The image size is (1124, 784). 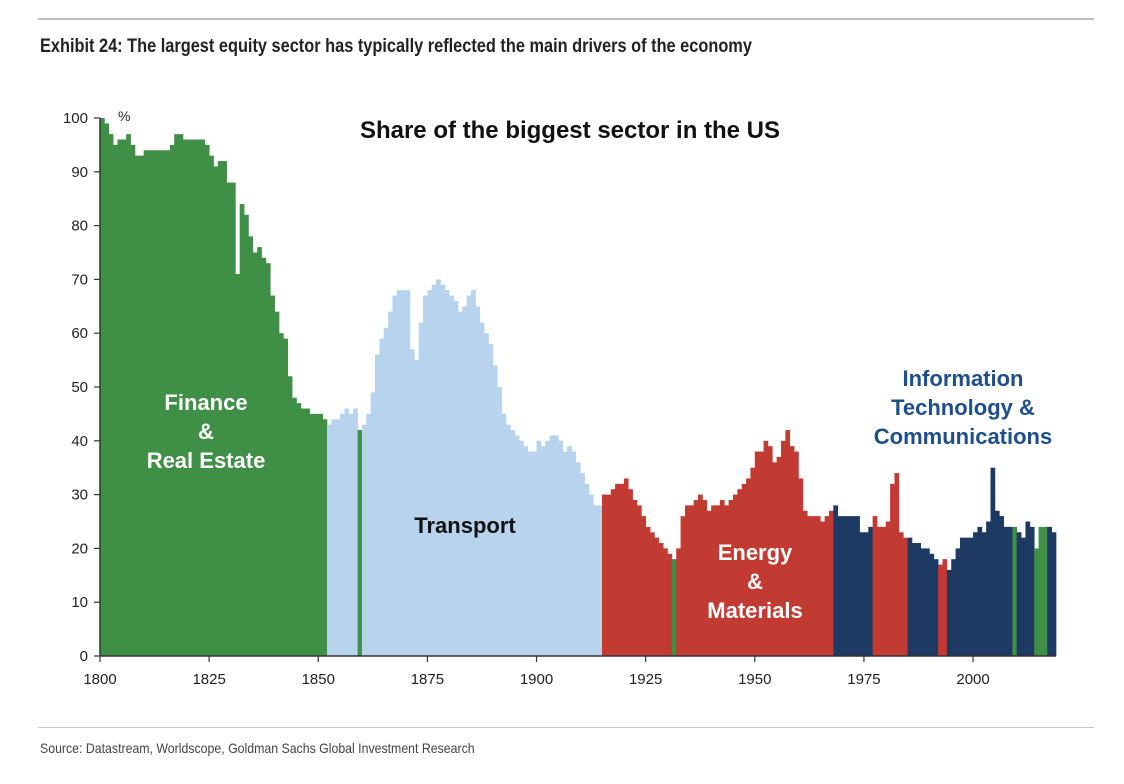 What do you see at coordinates (613, 572) in the screenshot?
I see `bar-1917` at bounding box center [613, 572].